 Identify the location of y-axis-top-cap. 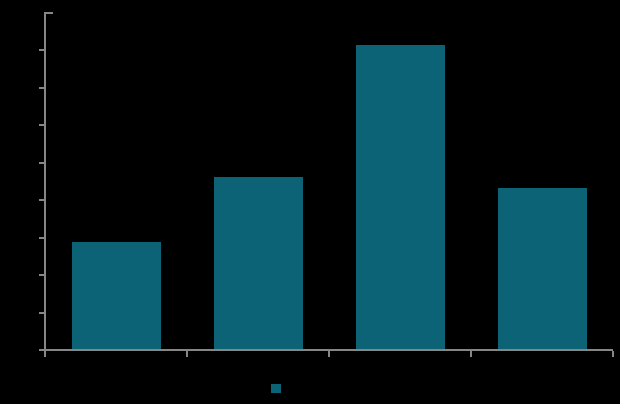
(49, 13).